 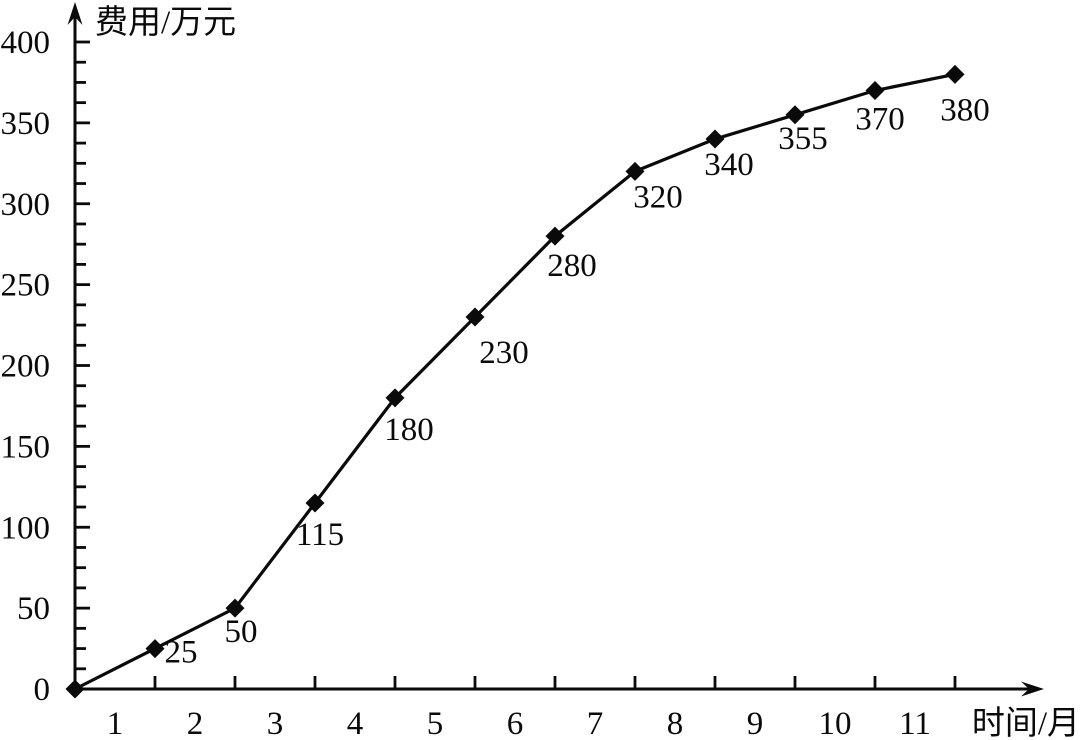 I want to click on y-axis-tick-label: 150, so click(x=26, y=447).